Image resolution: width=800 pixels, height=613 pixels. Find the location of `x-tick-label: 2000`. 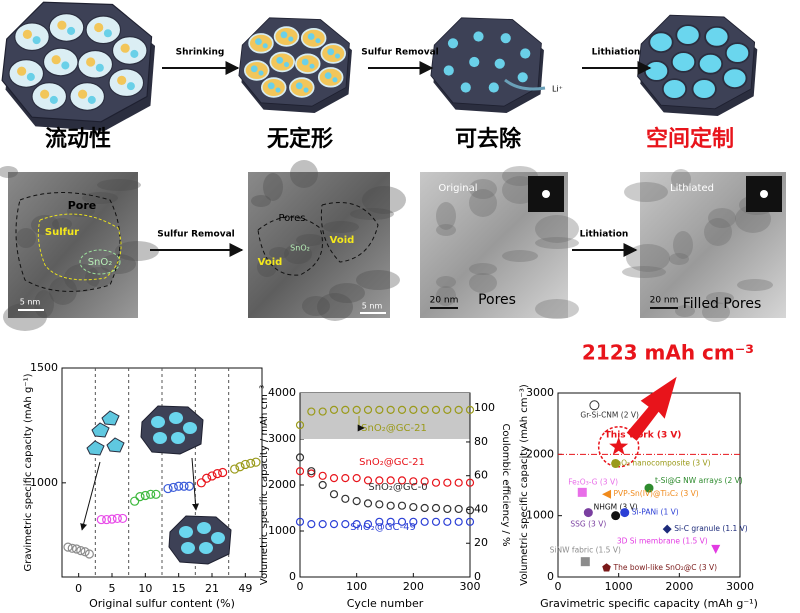

x-tick-label: 2000 is located at coordinates (679, 586).